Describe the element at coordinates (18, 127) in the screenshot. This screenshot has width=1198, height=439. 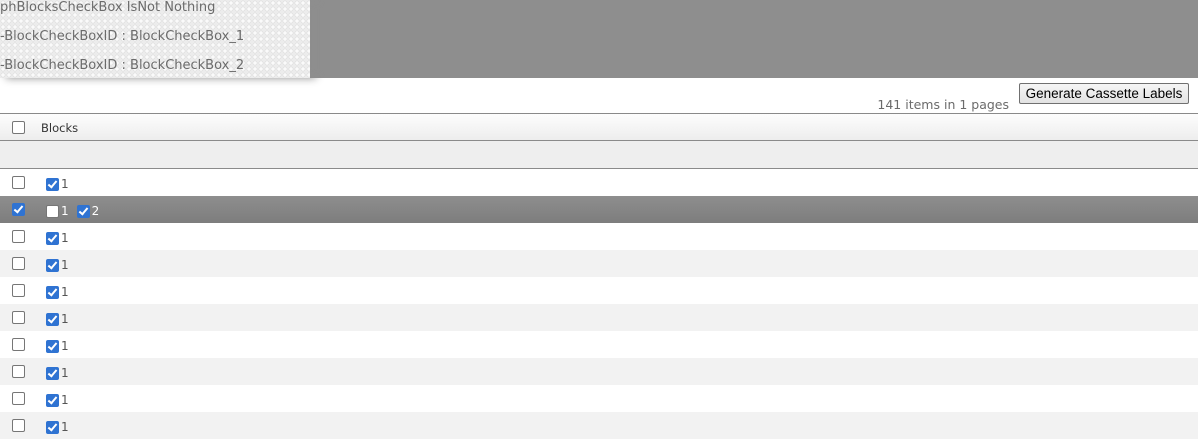
I see `select-all-checkbox` at that location.